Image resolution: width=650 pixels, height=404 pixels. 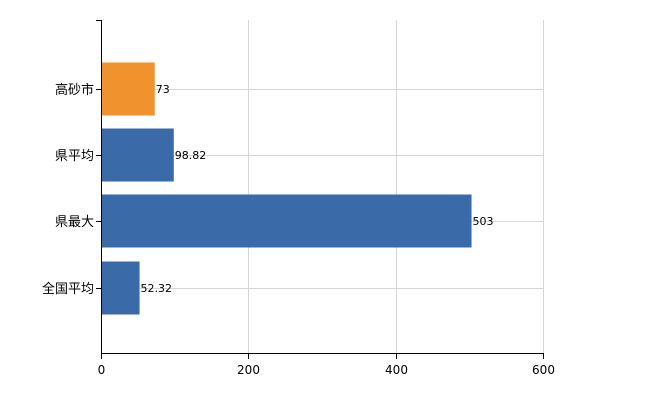 I want to click on x-tick-label-600: 600, so click(x=543, y=370).